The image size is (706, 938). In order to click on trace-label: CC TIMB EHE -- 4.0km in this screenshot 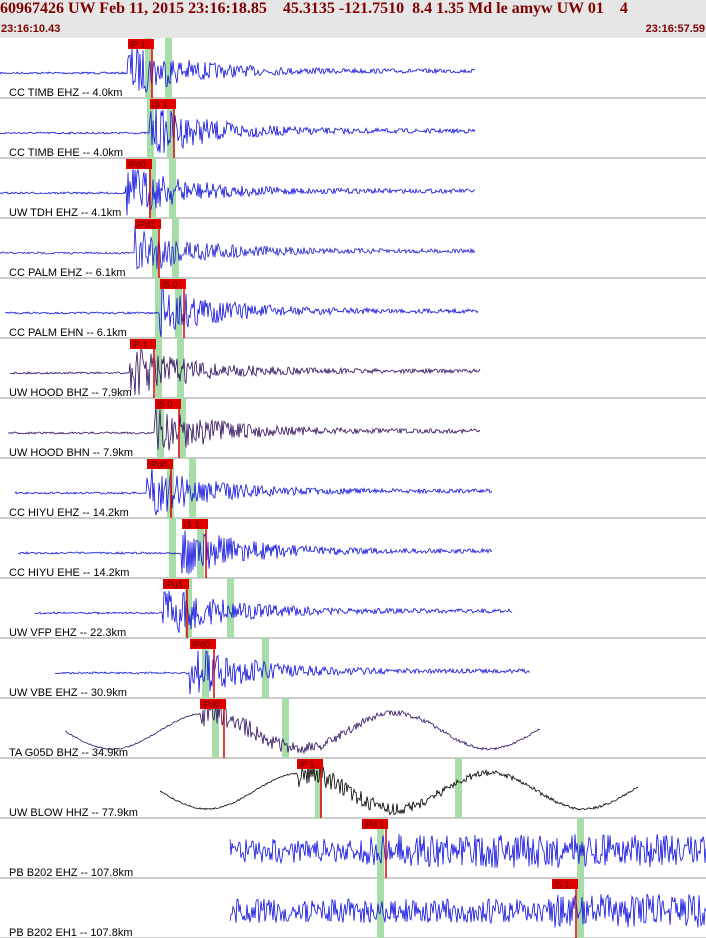, I will do `click(66, 153)`.